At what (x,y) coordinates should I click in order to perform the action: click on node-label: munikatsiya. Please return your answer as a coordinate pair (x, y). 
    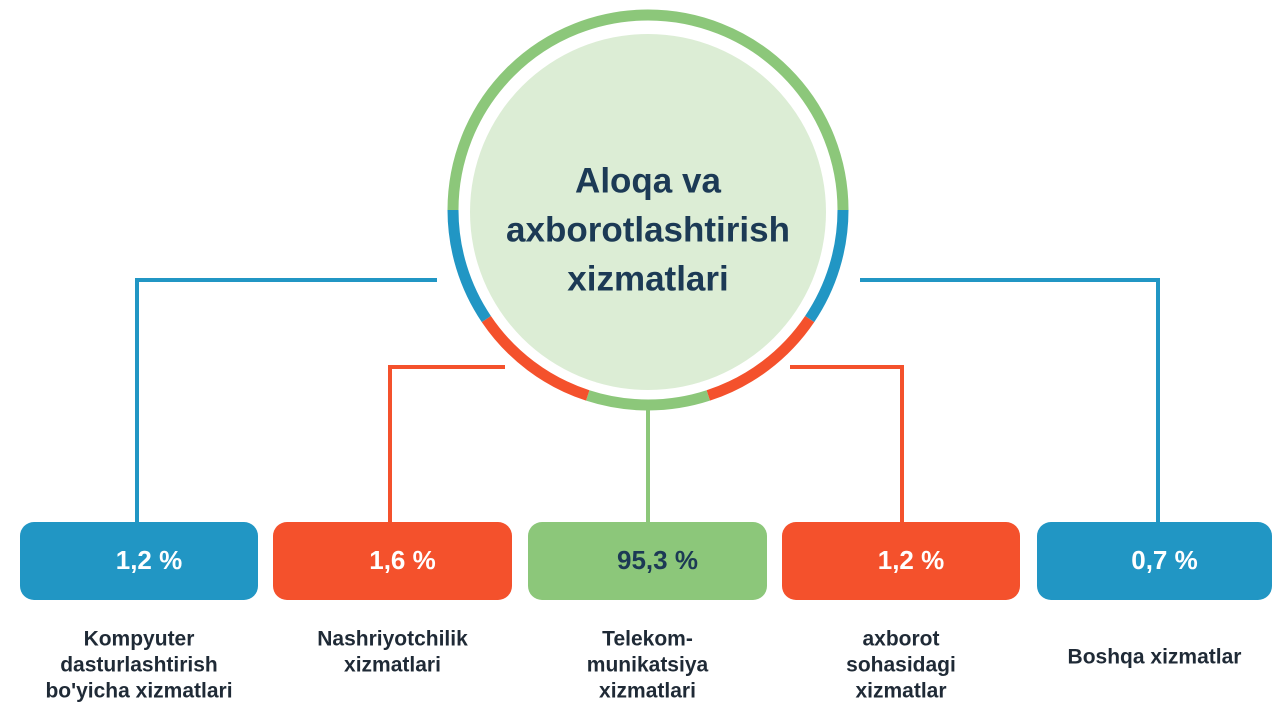
    Looking at the image, I should click on (648, 665).